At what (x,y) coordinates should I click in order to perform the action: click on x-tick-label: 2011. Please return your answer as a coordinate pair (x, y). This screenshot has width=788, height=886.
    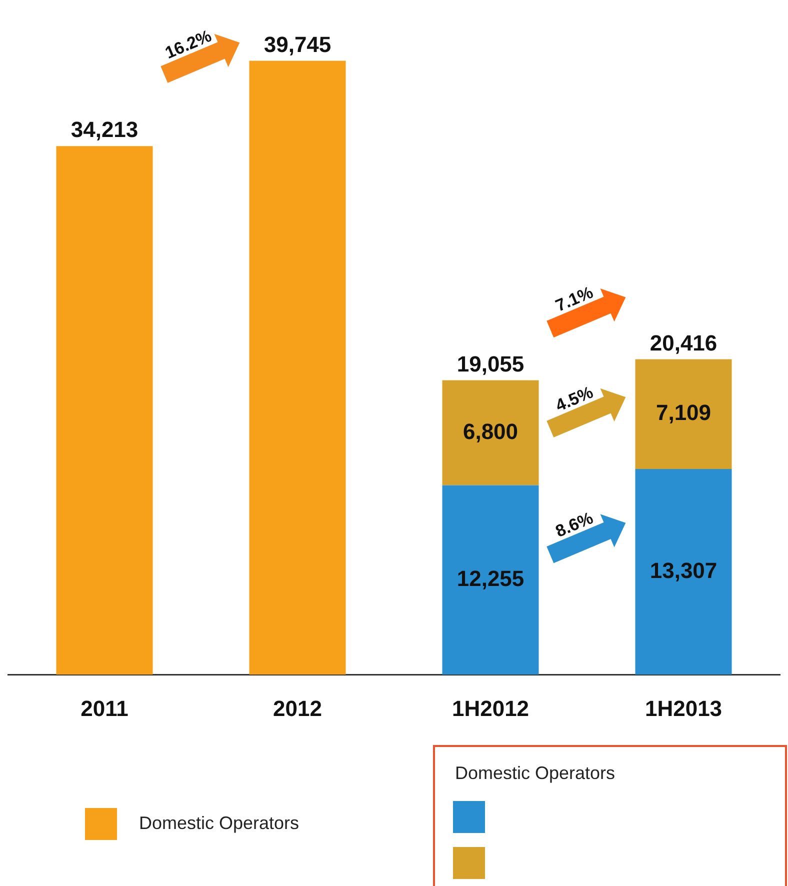
    Looking at the image, I should click on (104, 708).